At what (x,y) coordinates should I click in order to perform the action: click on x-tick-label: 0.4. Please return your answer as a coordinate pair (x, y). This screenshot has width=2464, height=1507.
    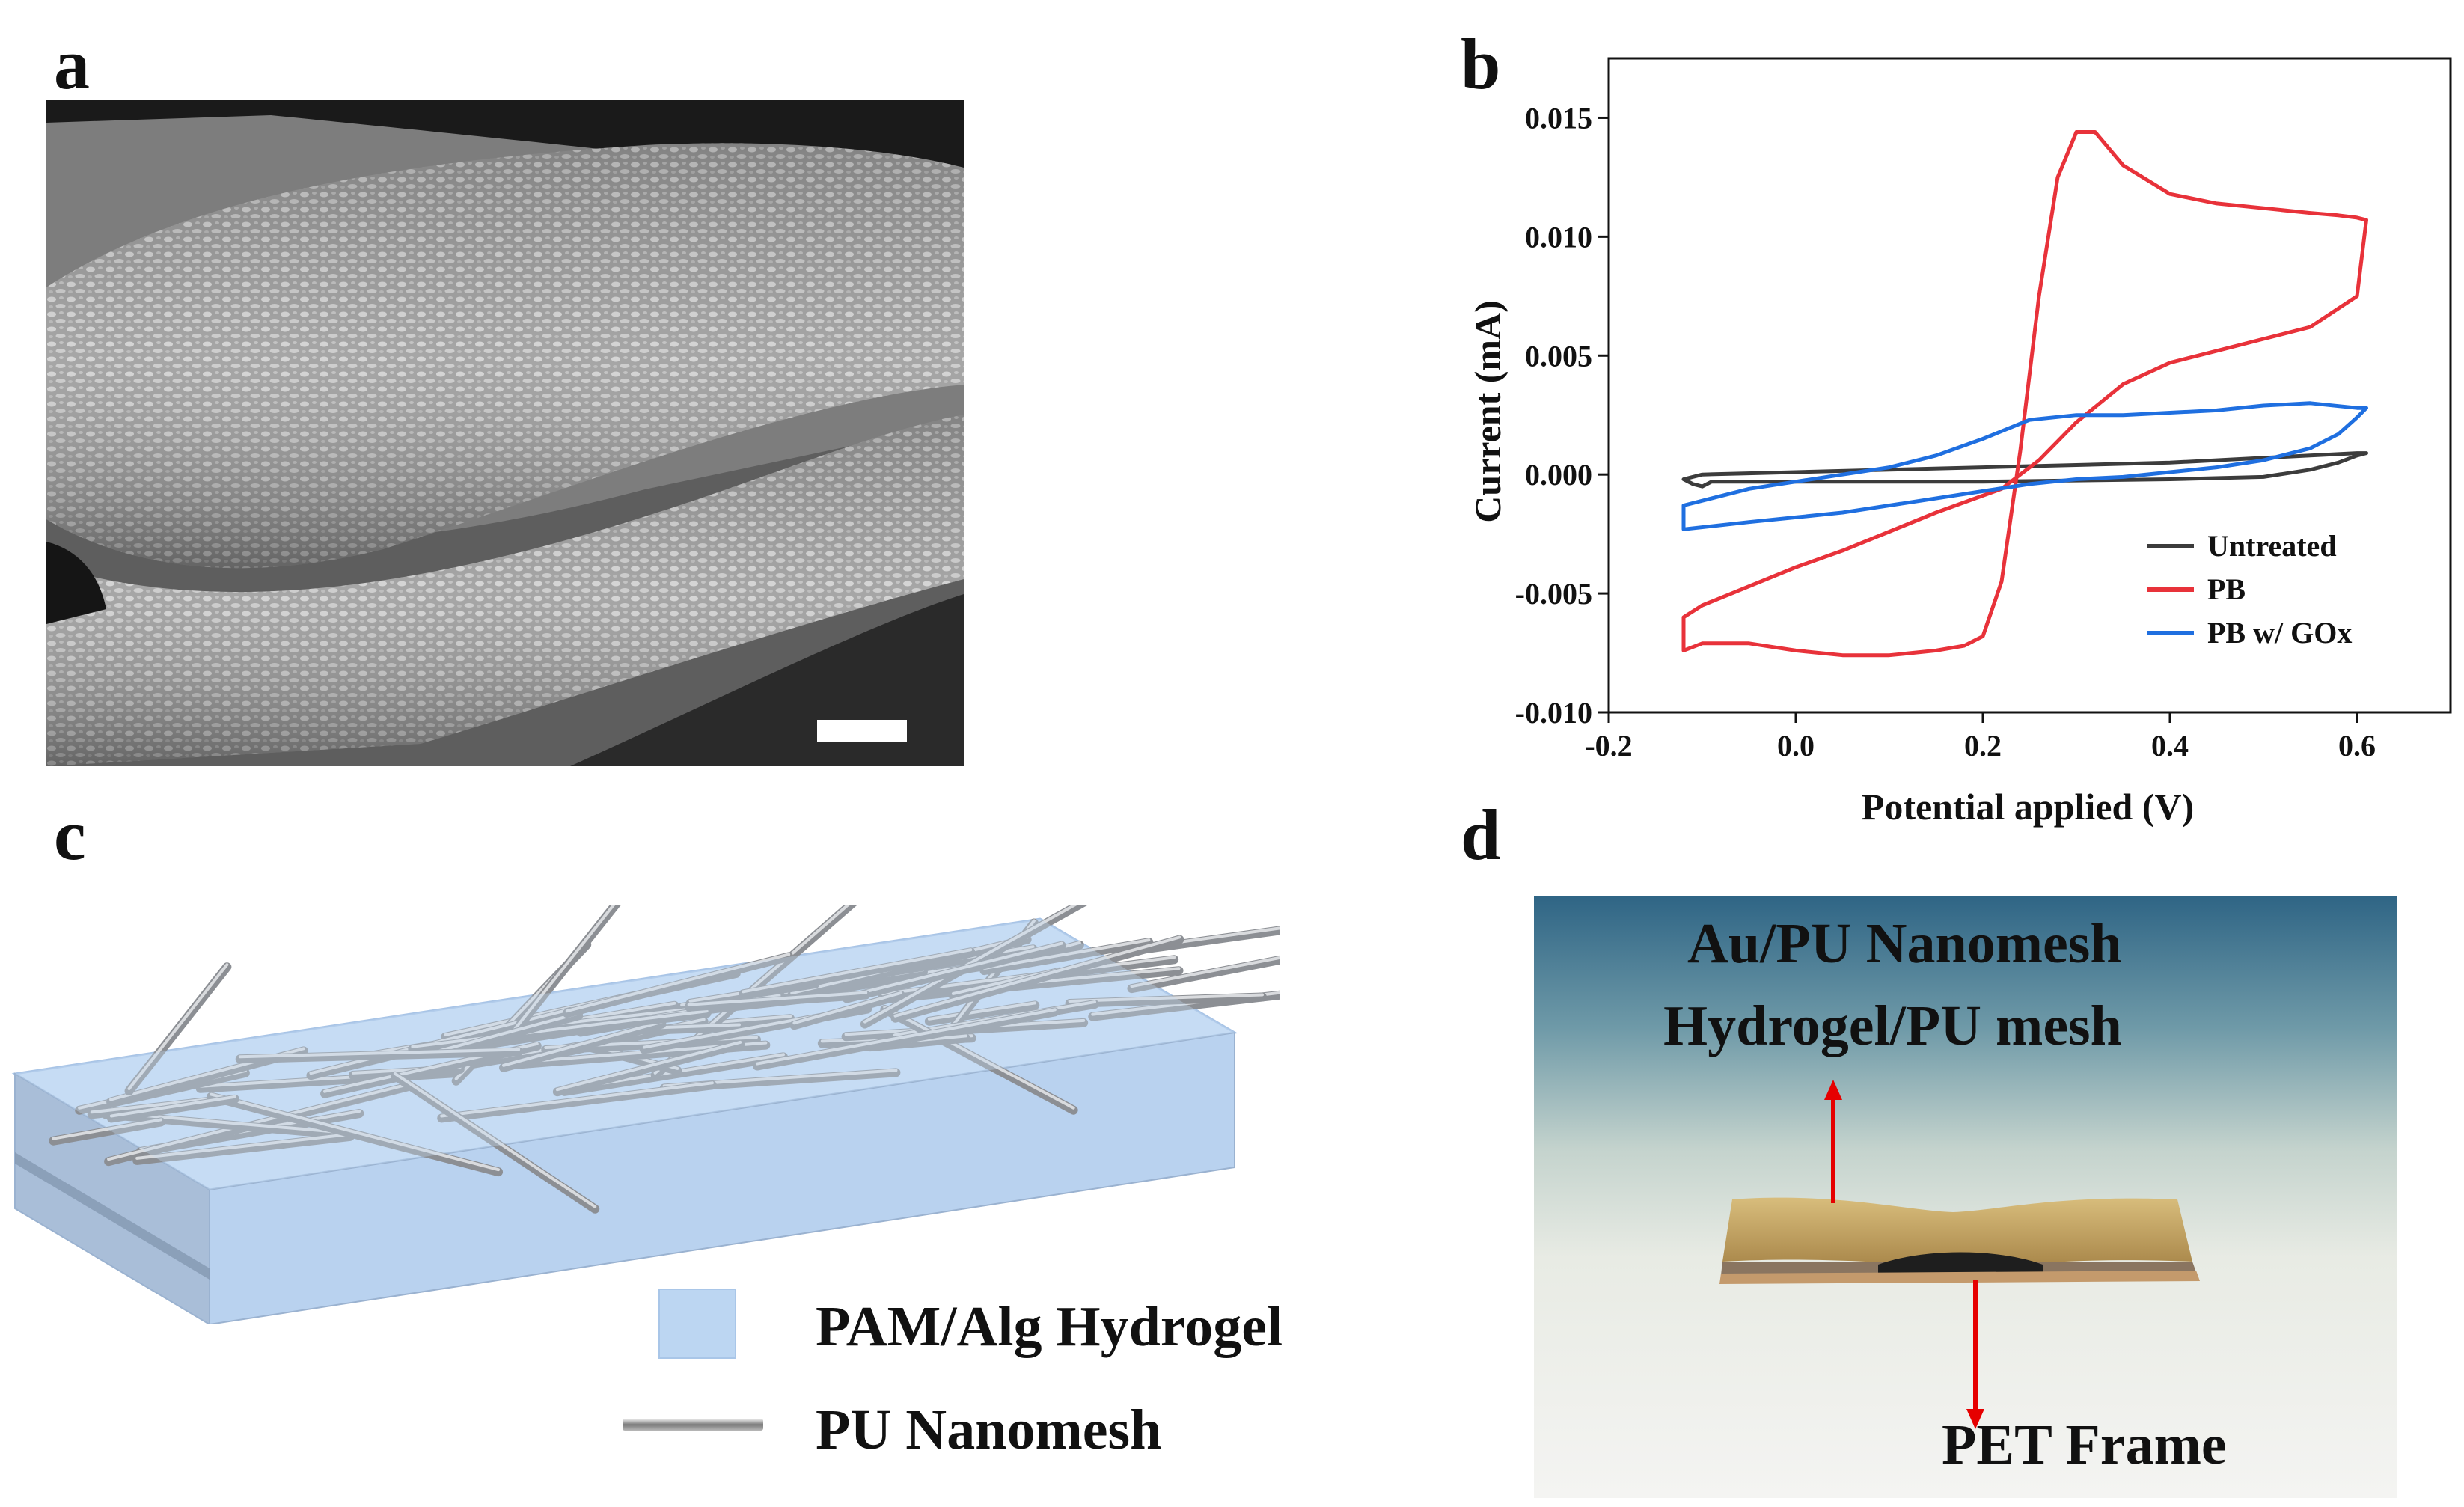
    Looking at the image, I should click on (2170, 745).